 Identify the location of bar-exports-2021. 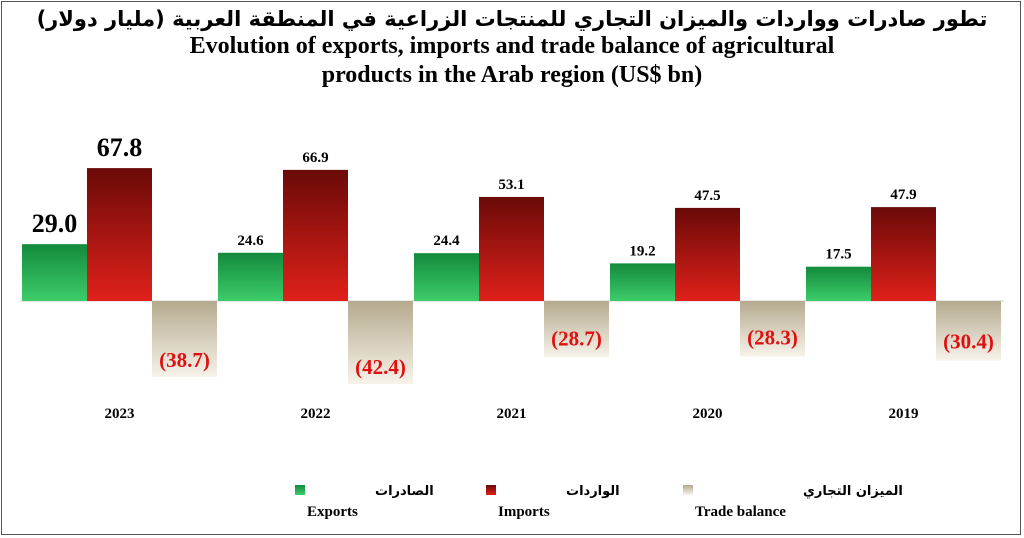
(446, 277).